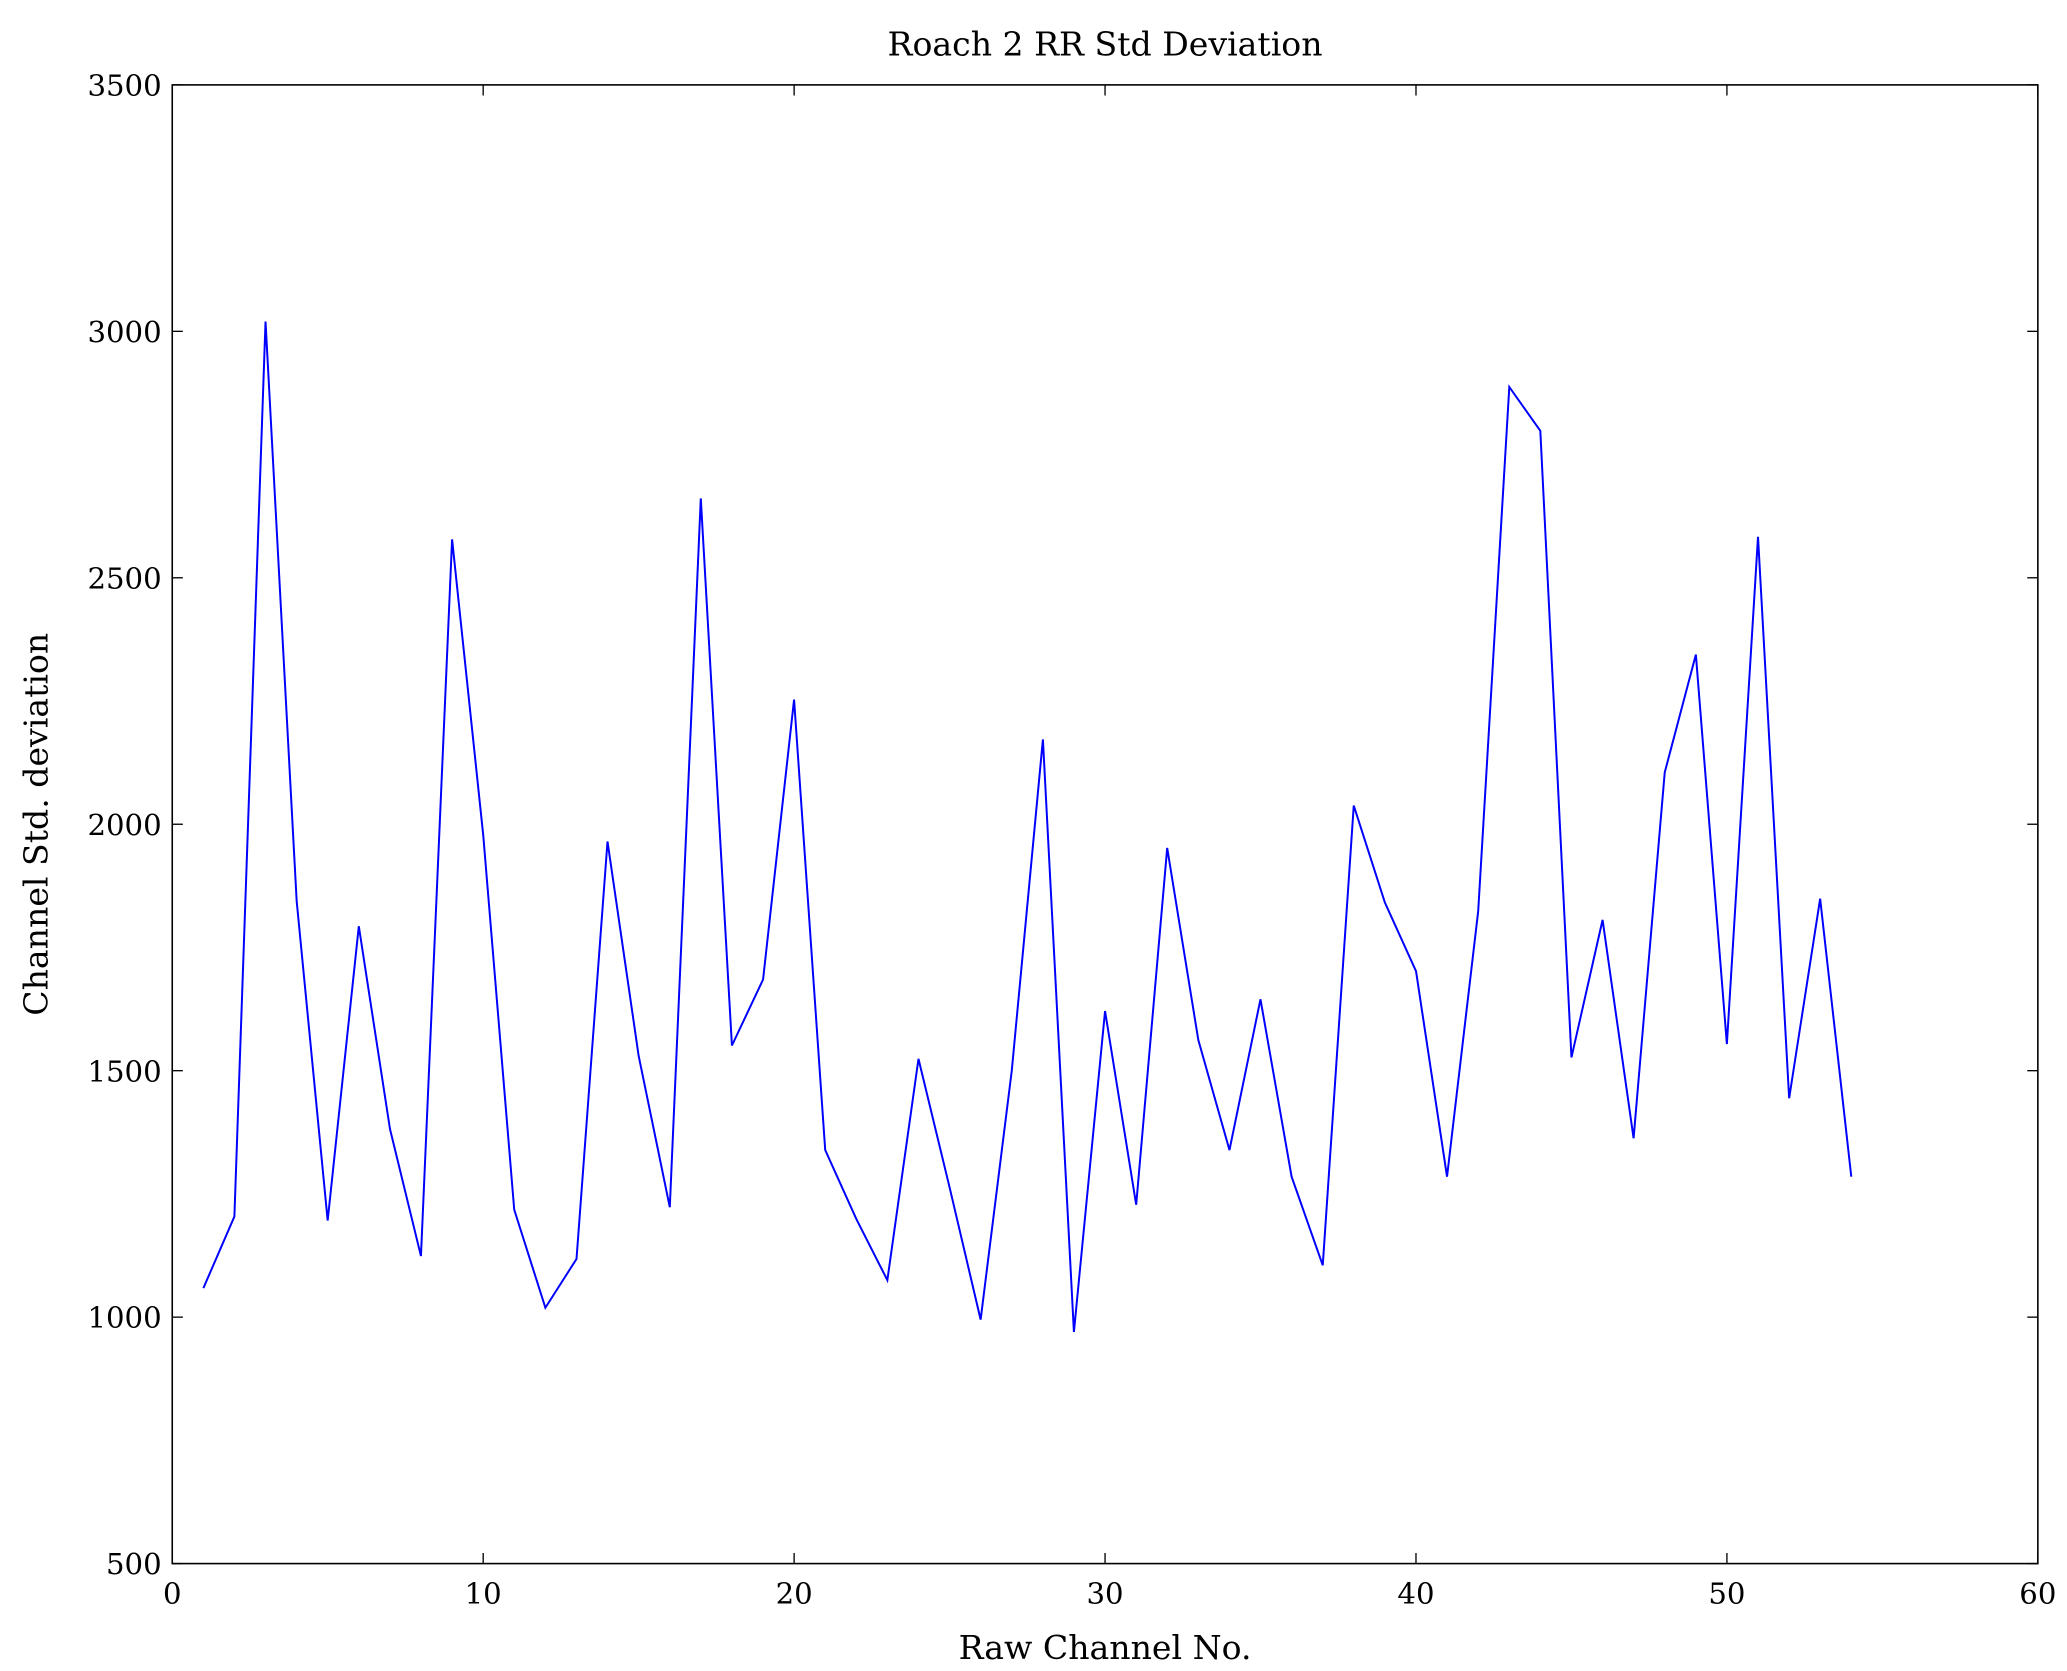  Describe the element at coordinates (483, 1593) in the screenshot. I see `x-tick-label: 10` at that location.